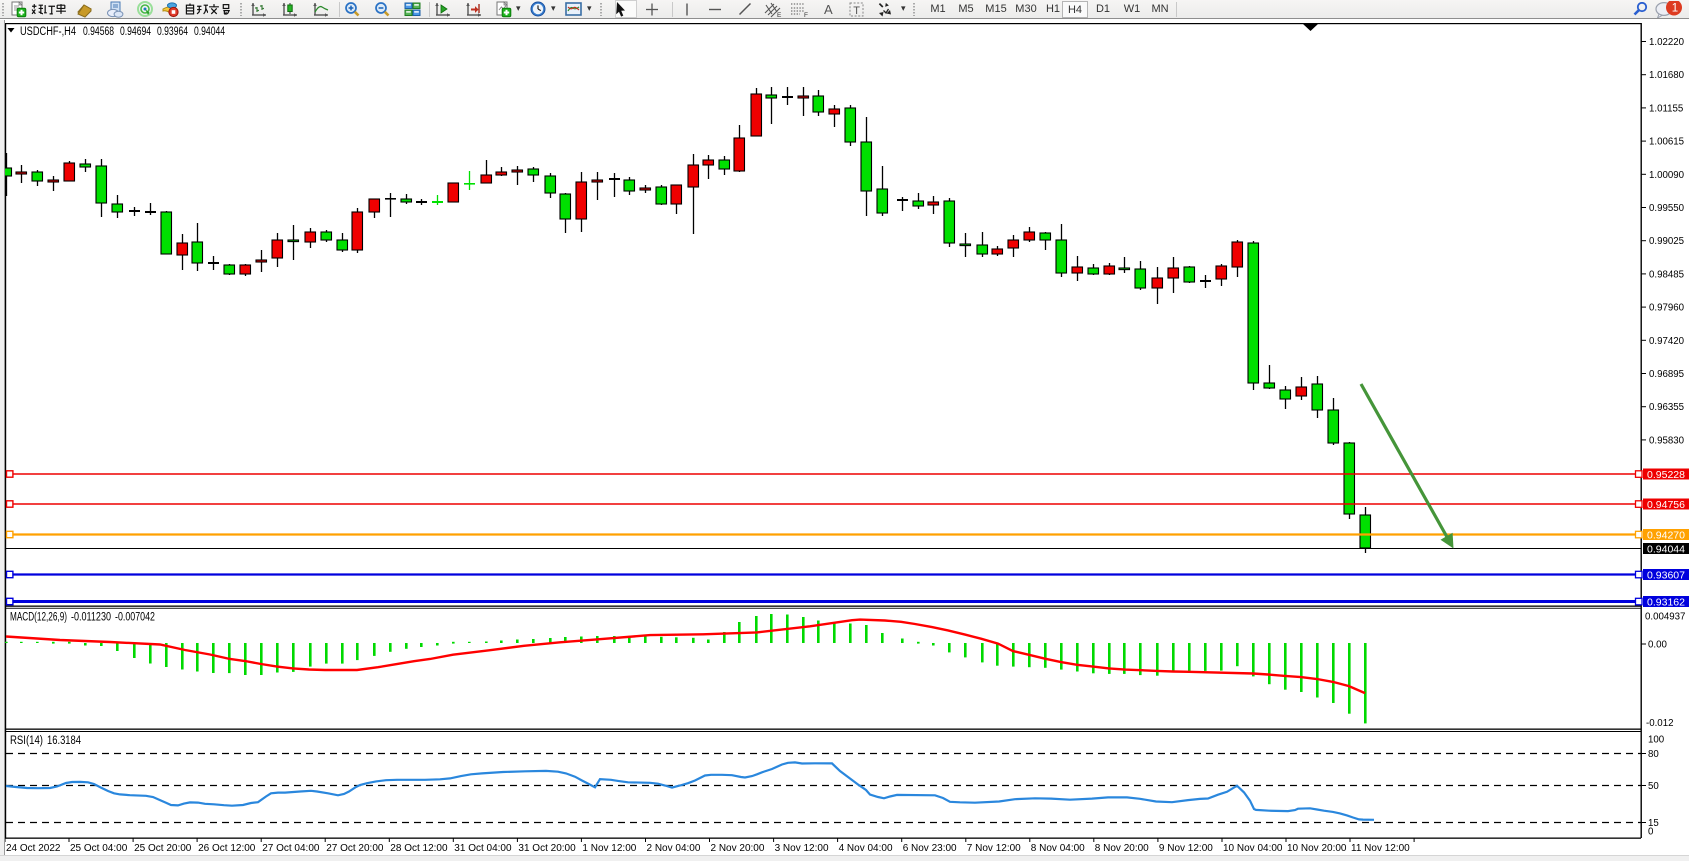 This screenshot has height=861, width=1689. Describe the element at coordinates (1122, 848) in the screenshot. I see `svg-text: 8 Nov 20:00` at that location.